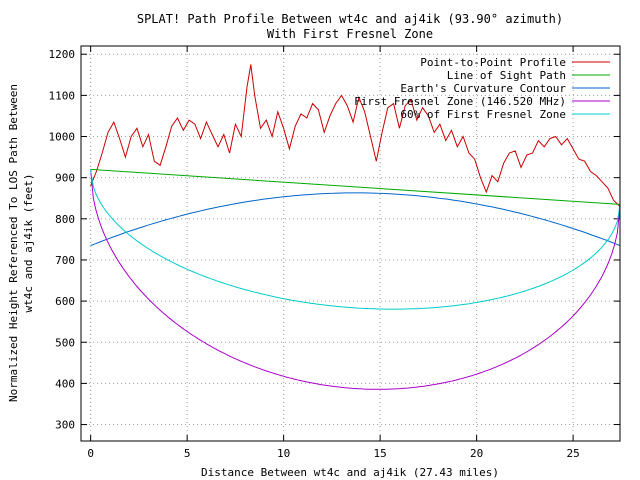 Image resolution: width=640 pixels, height=480 pixels. What do you see at coordinates (283, 453) in the screenshot?
I see `x-tick-label: 10` at bounding box center [283, 453].